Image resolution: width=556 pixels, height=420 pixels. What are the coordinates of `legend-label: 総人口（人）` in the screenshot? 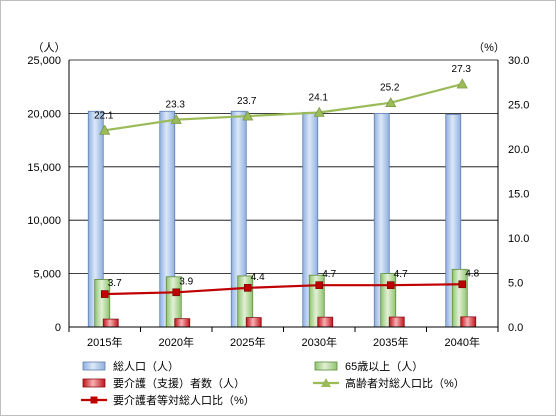 It's located at (146, 366).